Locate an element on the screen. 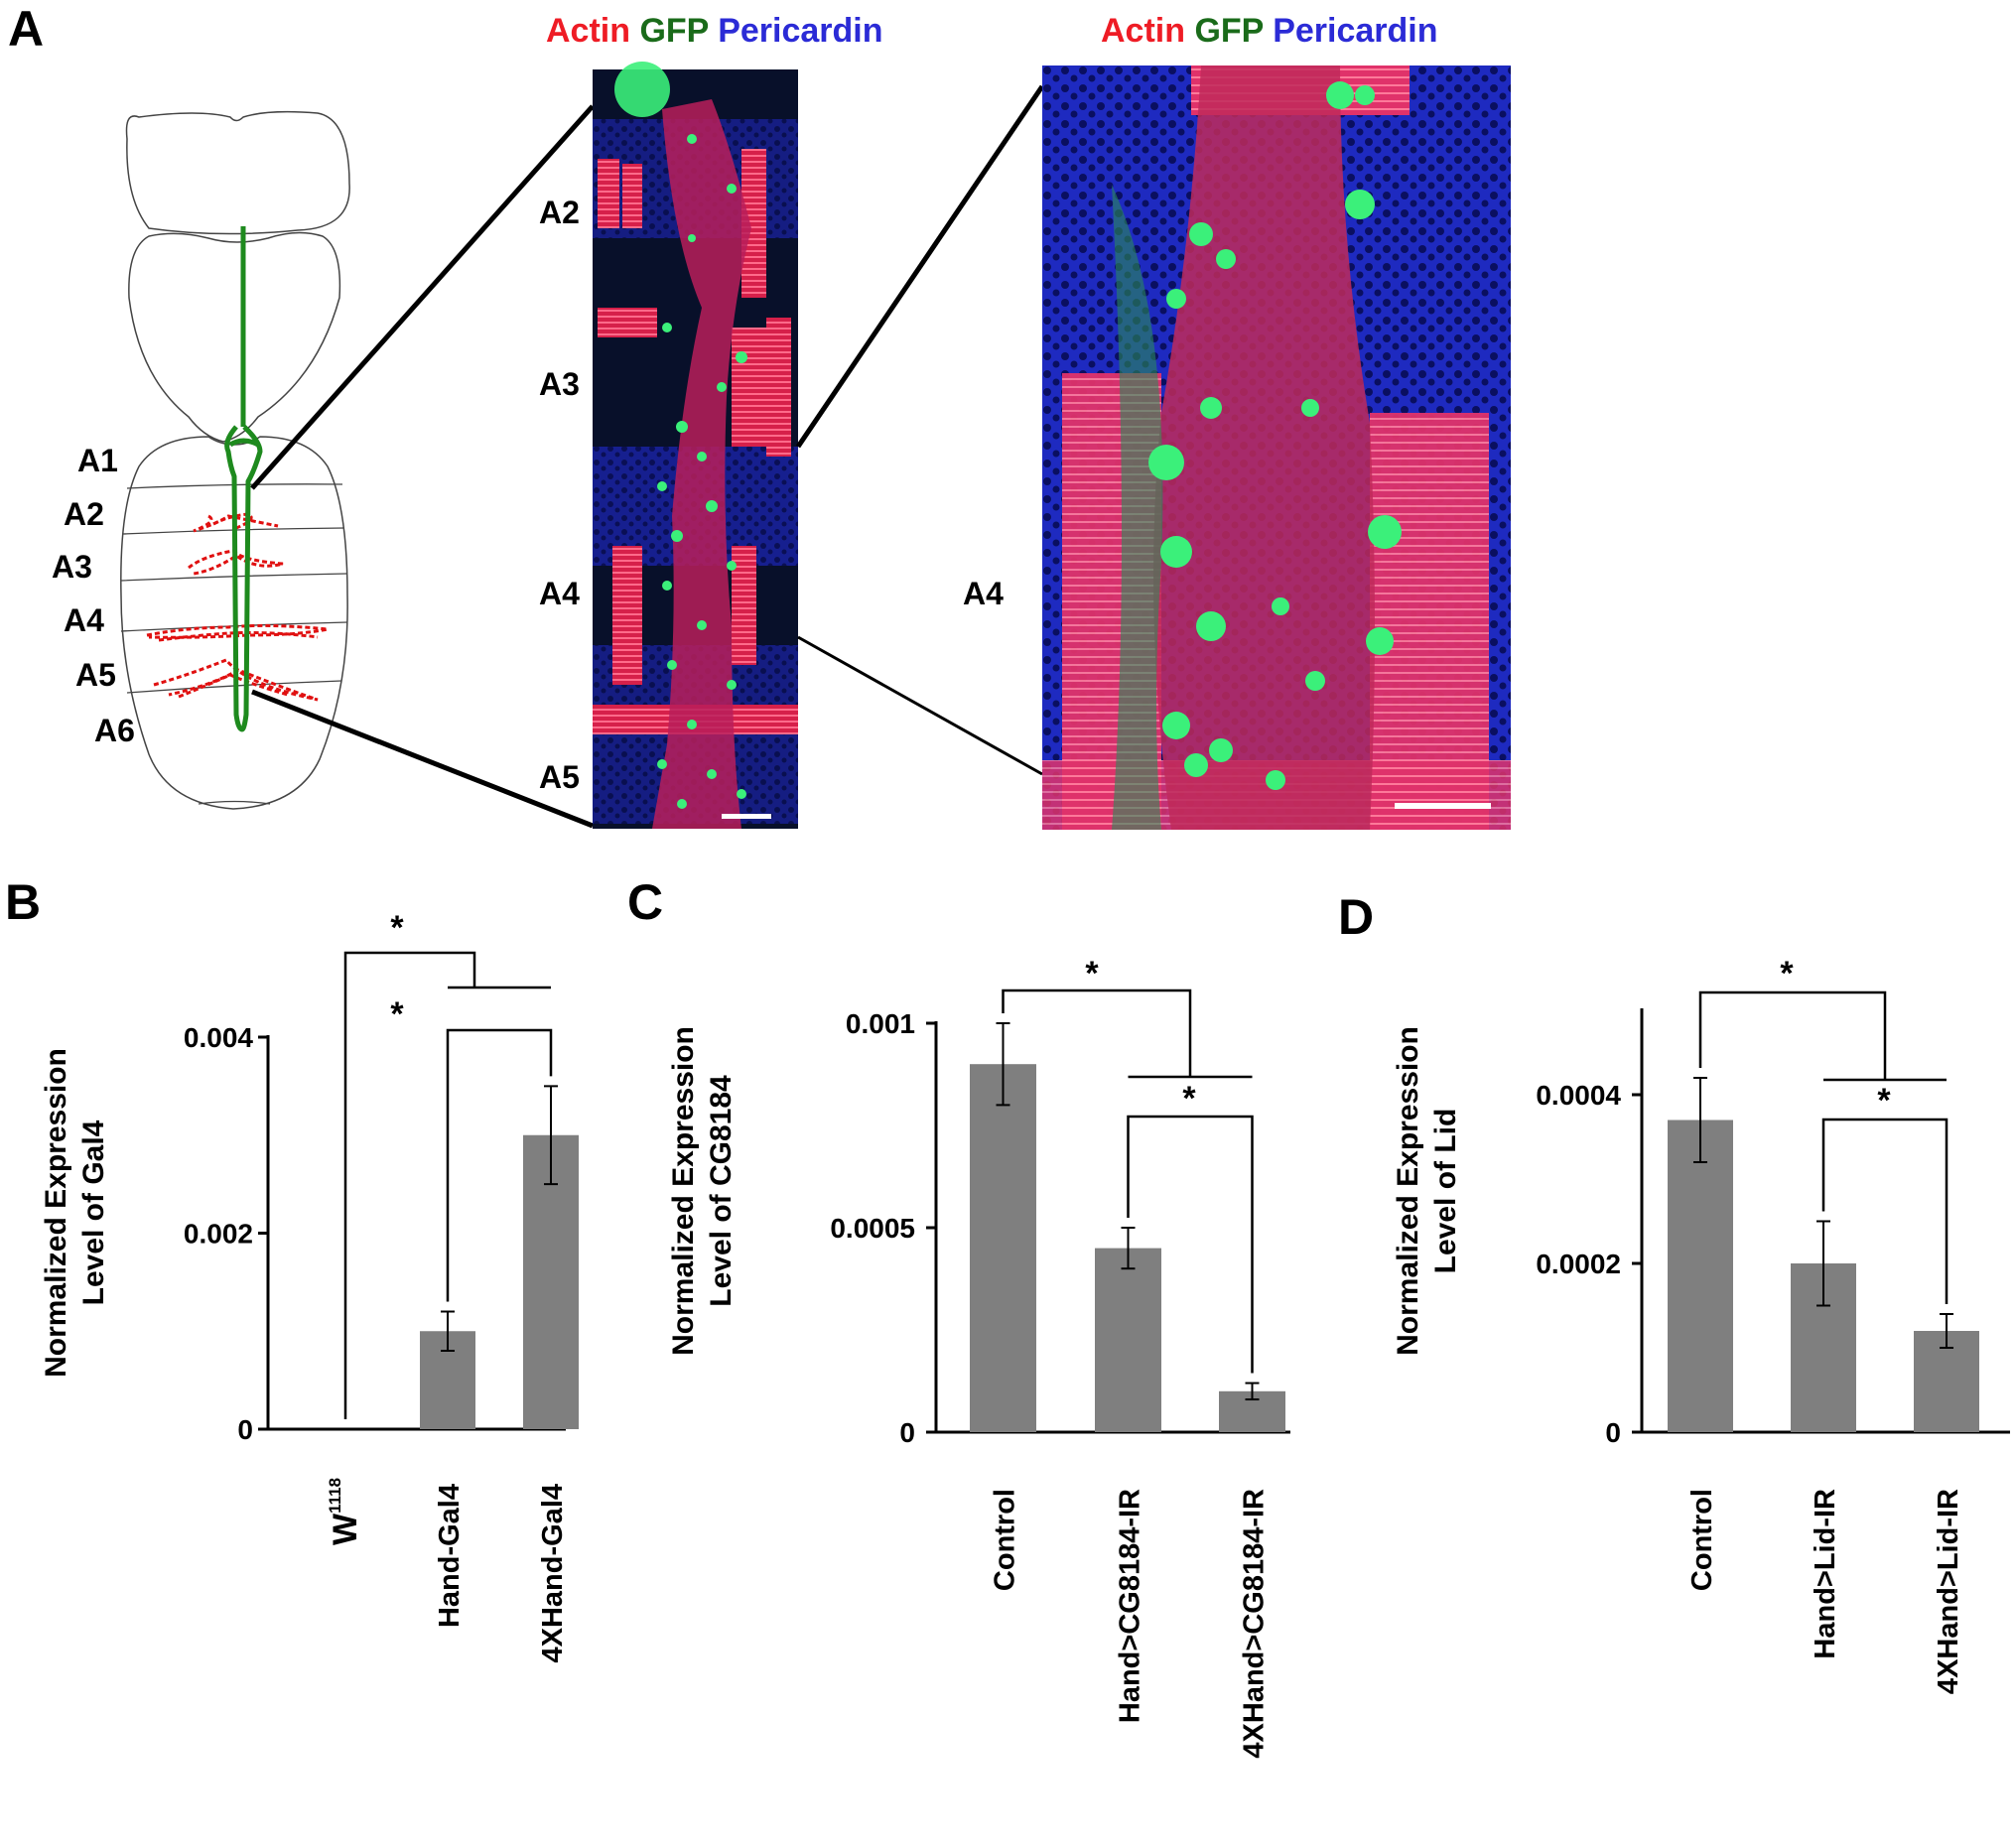  segment-label-a2: A2 is located at coordinates (84, 514).